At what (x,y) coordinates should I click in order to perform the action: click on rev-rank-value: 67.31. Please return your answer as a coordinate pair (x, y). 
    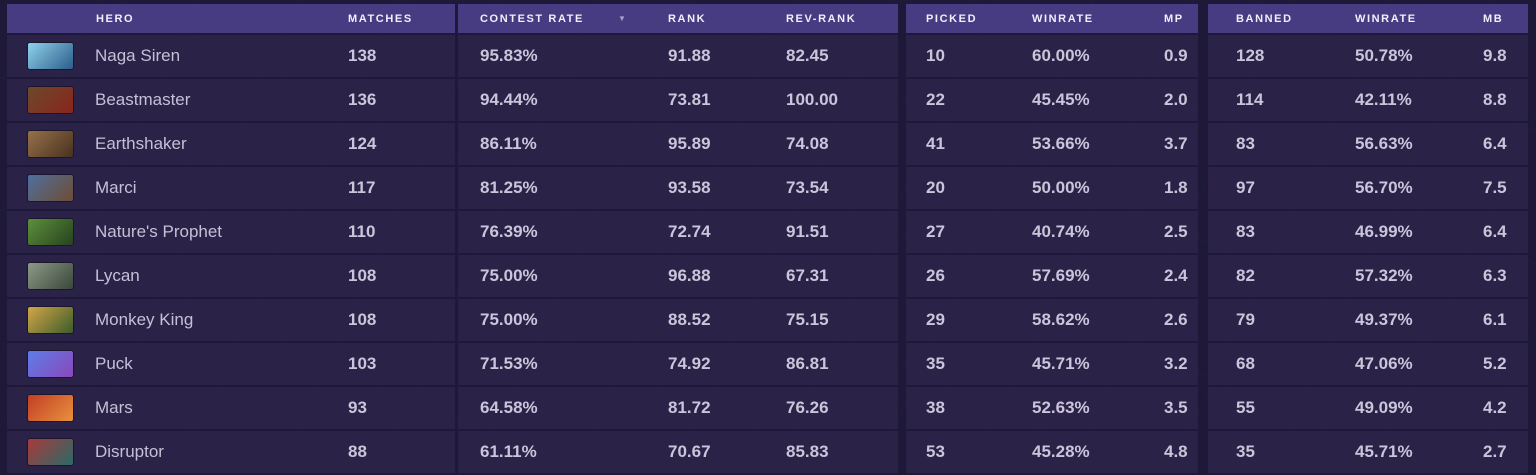
    Looking at the image, I should click on (807, 275).